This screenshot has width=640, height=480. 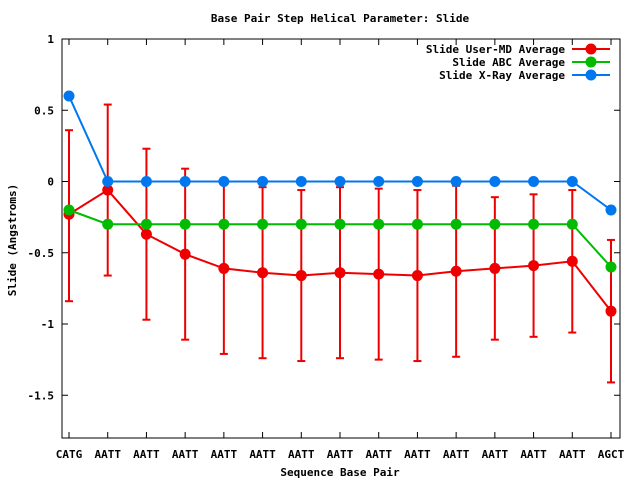 I want to click on x-tick-label: AGCT, so click(x=611, y=454).